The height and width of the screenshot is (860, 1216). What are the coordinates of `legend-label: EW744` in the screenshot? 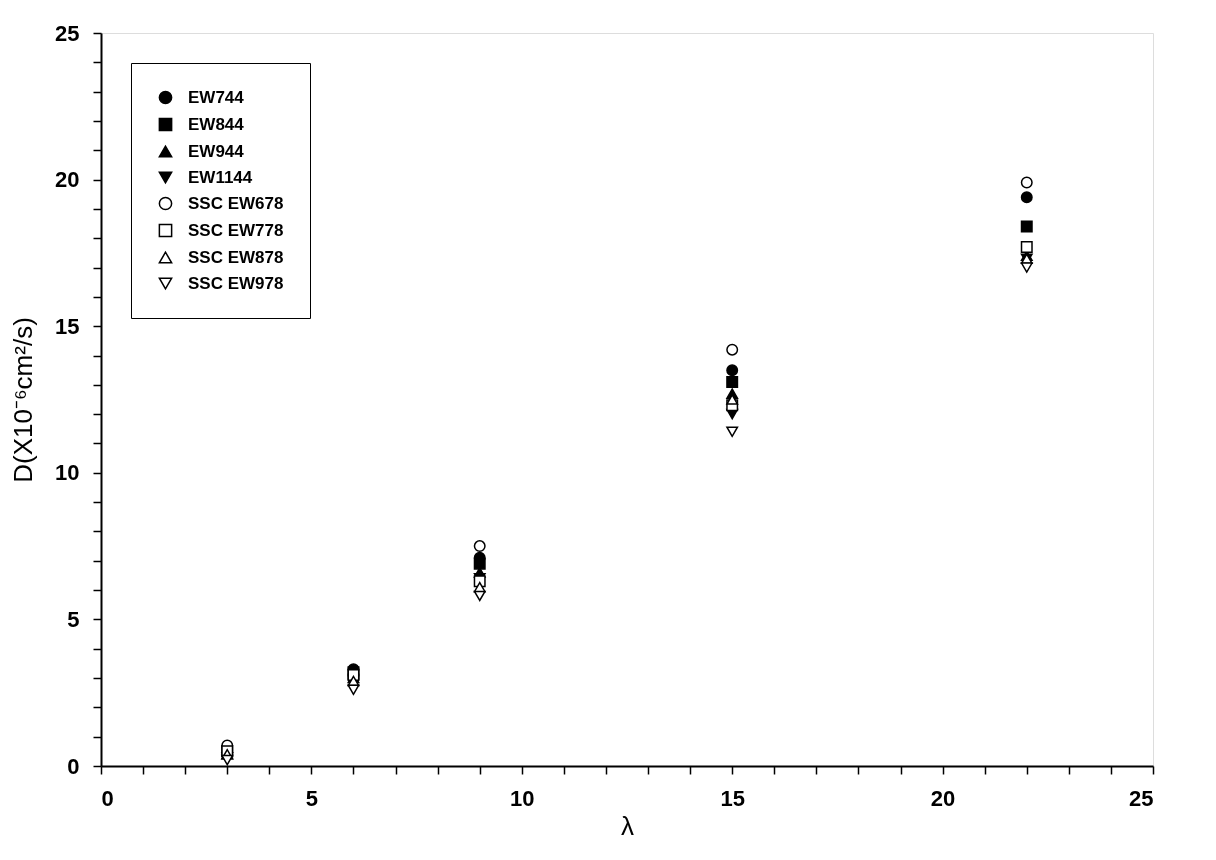 It's located at (216, 97).